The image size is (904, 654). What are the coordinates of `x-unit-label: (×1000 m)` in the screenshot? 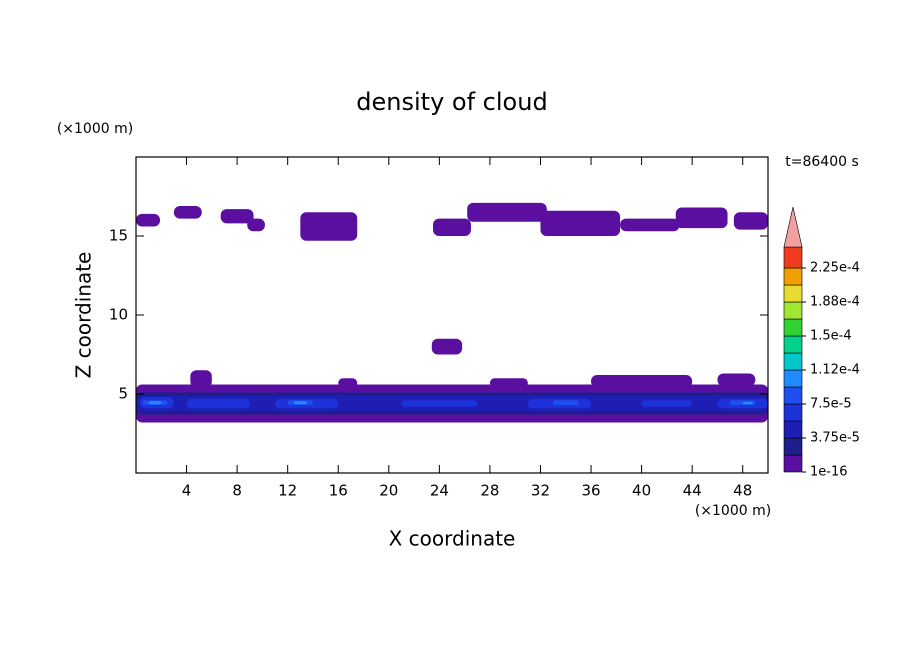 It's located at (733, 511).